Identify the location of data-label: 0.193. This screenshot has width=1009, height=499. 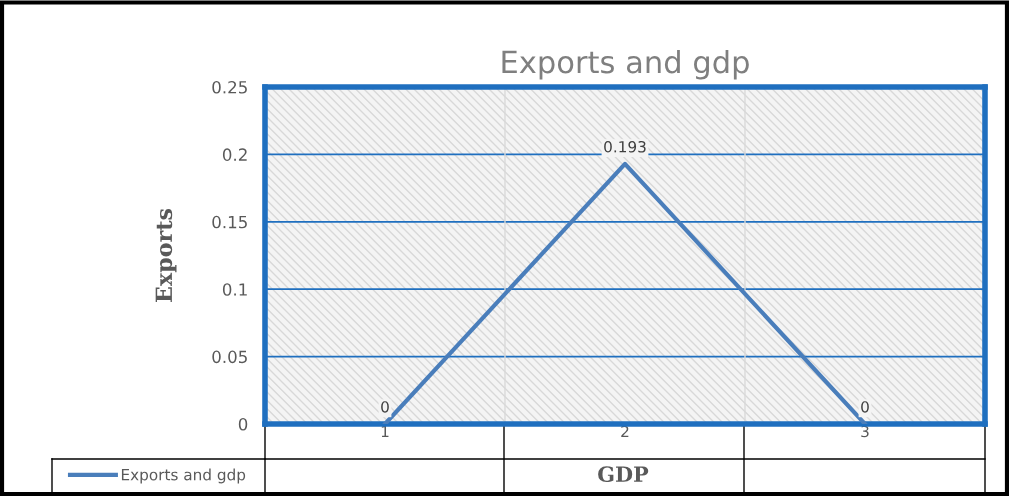
(625, 146).